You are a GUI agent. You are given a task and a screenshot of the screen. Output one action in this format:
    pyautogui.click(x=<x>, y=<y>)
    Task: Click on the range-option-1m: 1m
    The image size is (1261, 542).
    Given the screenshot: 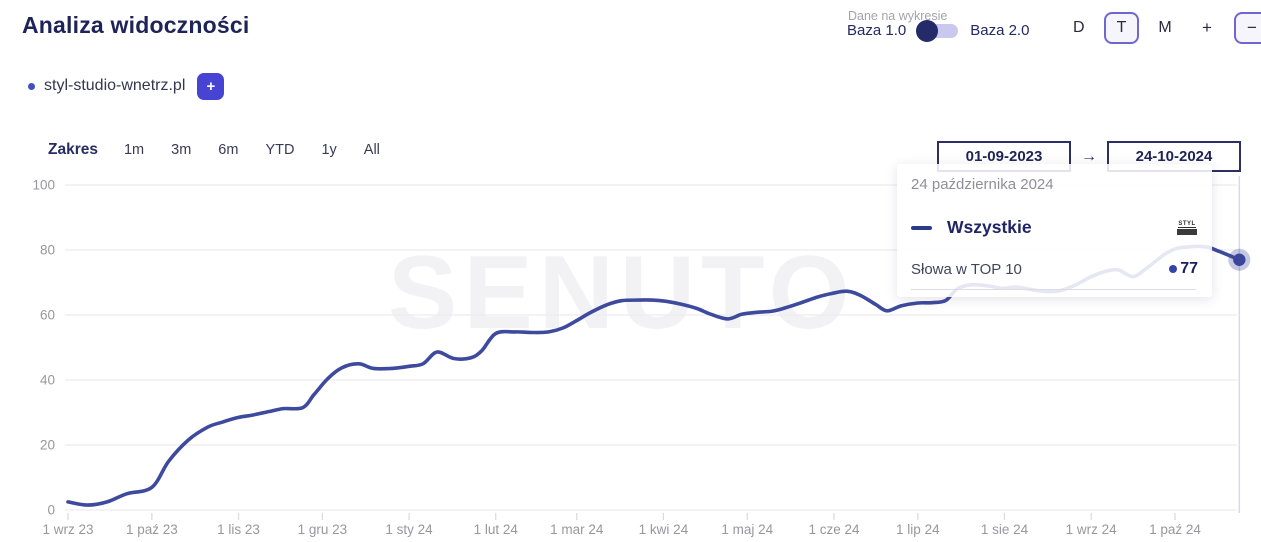 What is the action you would take?
    pyautogui.click(x=134, y=150)
    